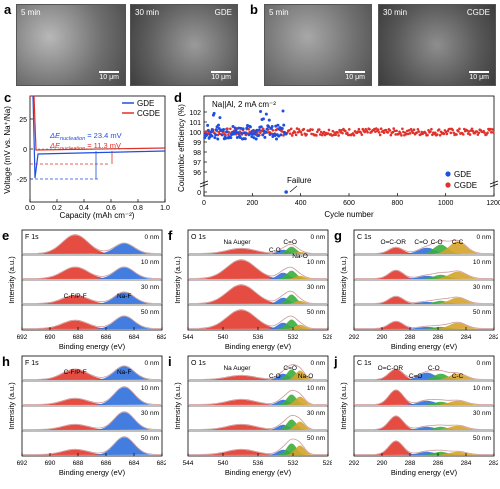 The image size is (500, 489). What do you see at coordinates (124, 296) in the screenshot?
I see `peak-label: Na-F` at bounding box center [124, 296].